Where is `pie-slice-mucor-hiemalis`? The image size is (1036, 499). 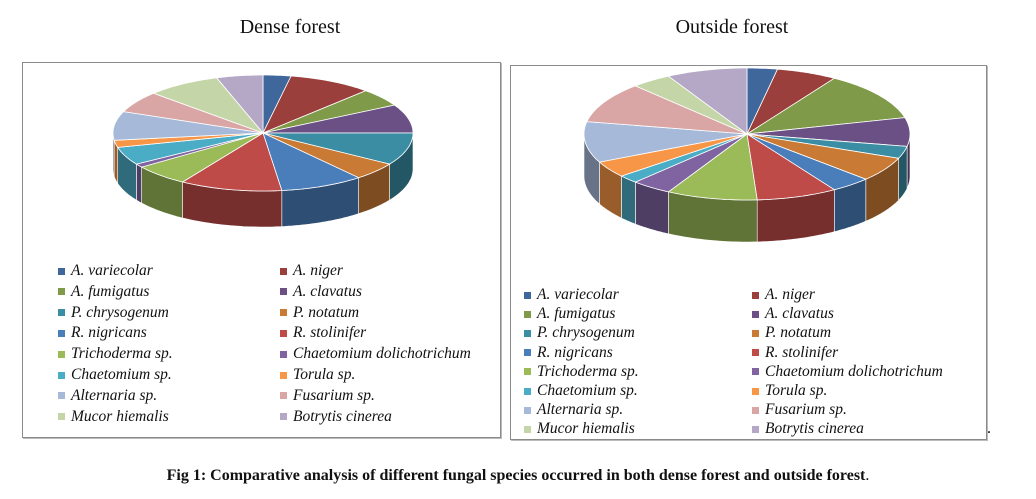
pie-slice-mucor-hiemalis is located at coordinates (208, 105).